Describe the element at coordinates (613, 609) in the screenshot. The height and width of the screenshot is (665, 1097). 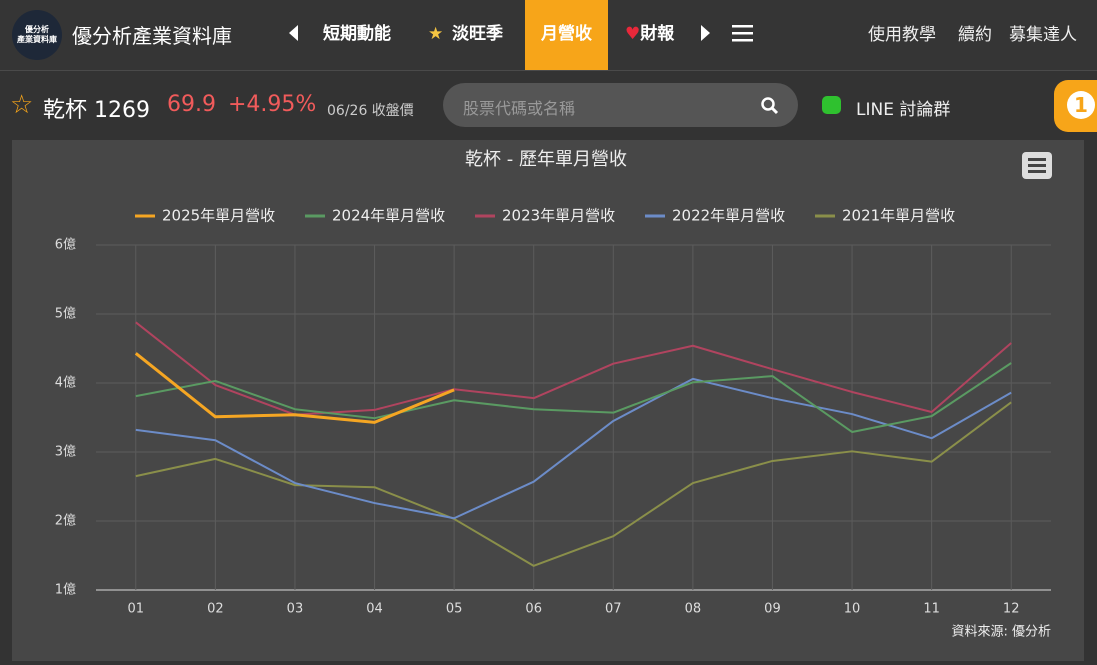
I see `x-tick-label: 07` at that location.